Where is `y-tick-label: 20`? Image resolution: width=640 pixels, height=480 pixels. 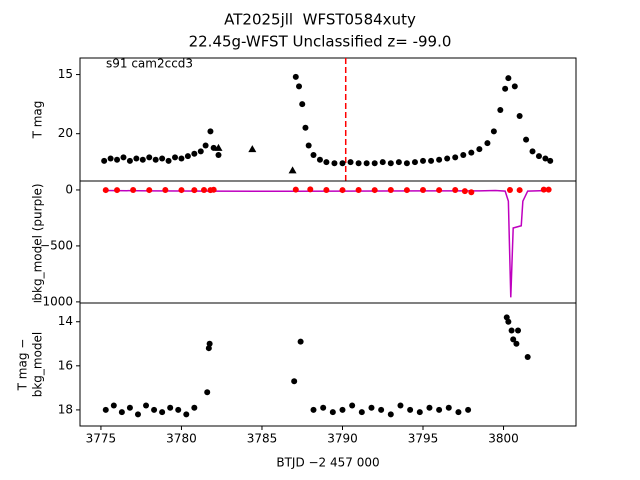 y-tick-label: 20 is located at coordinates (65, 133).